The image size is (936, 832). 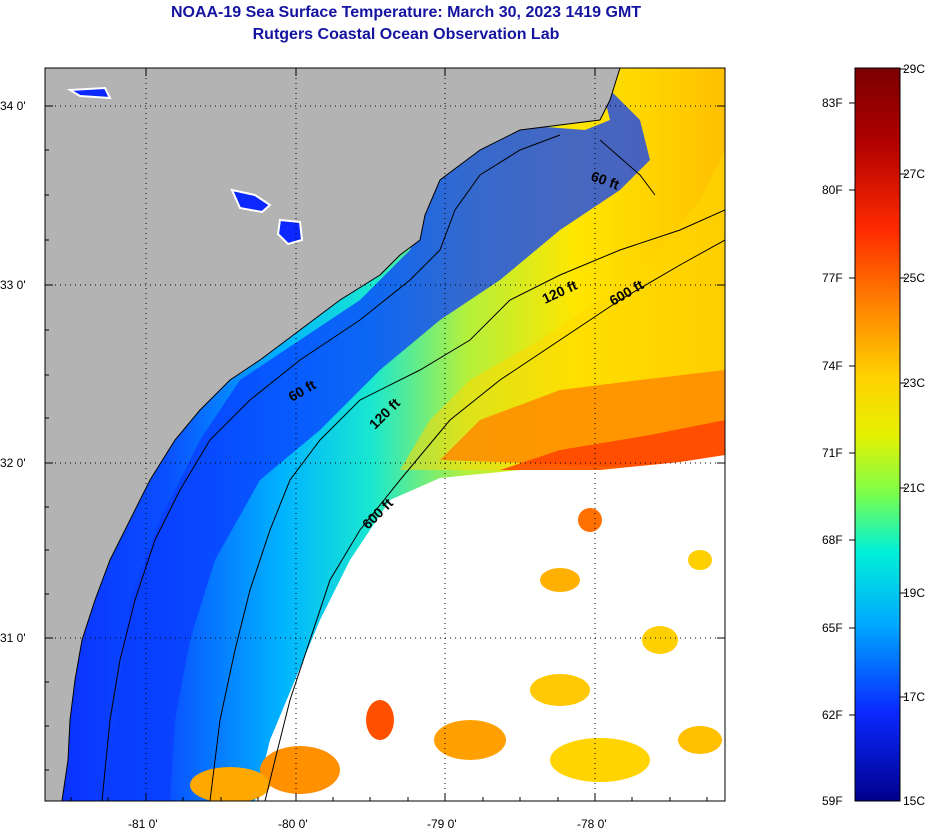 I want to click on lat-label: 32 0', so click(x=13, y=463).